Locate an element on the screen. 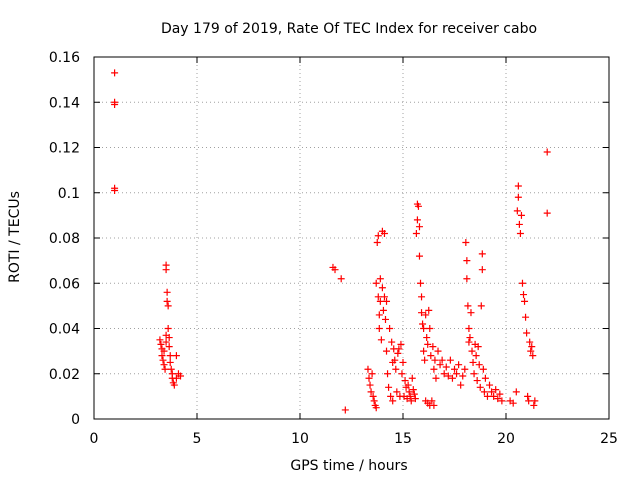  x-tick-label: 15 is located at coordinates (403, 439).